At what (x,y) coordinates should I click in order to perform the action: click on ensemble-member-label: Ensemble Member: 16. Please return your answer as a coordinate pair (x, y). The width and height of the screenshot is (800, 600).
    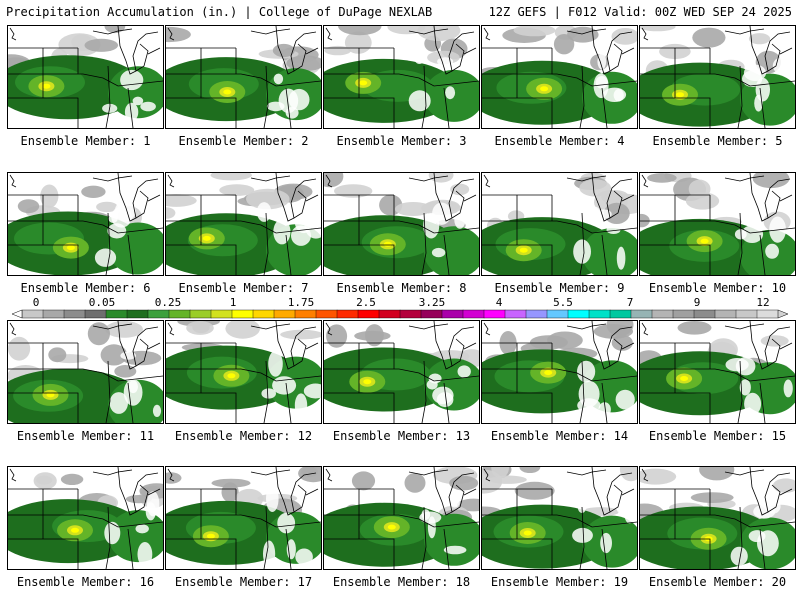
    Looking at the image, I should click on (85, 582).